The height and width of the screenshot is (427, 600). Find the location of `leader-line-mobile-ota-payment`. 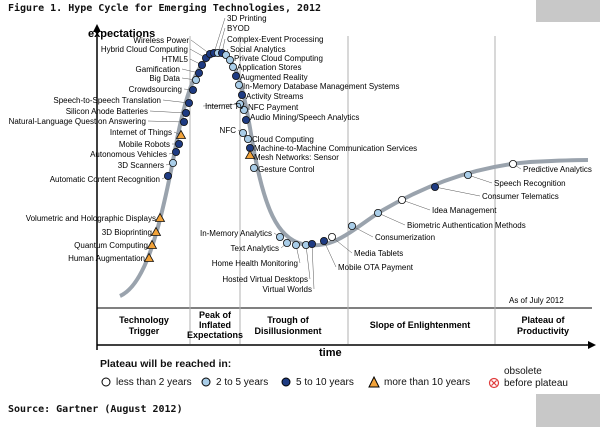

leader-line-mobile-ota-payment is located at coordinates (330, 254).